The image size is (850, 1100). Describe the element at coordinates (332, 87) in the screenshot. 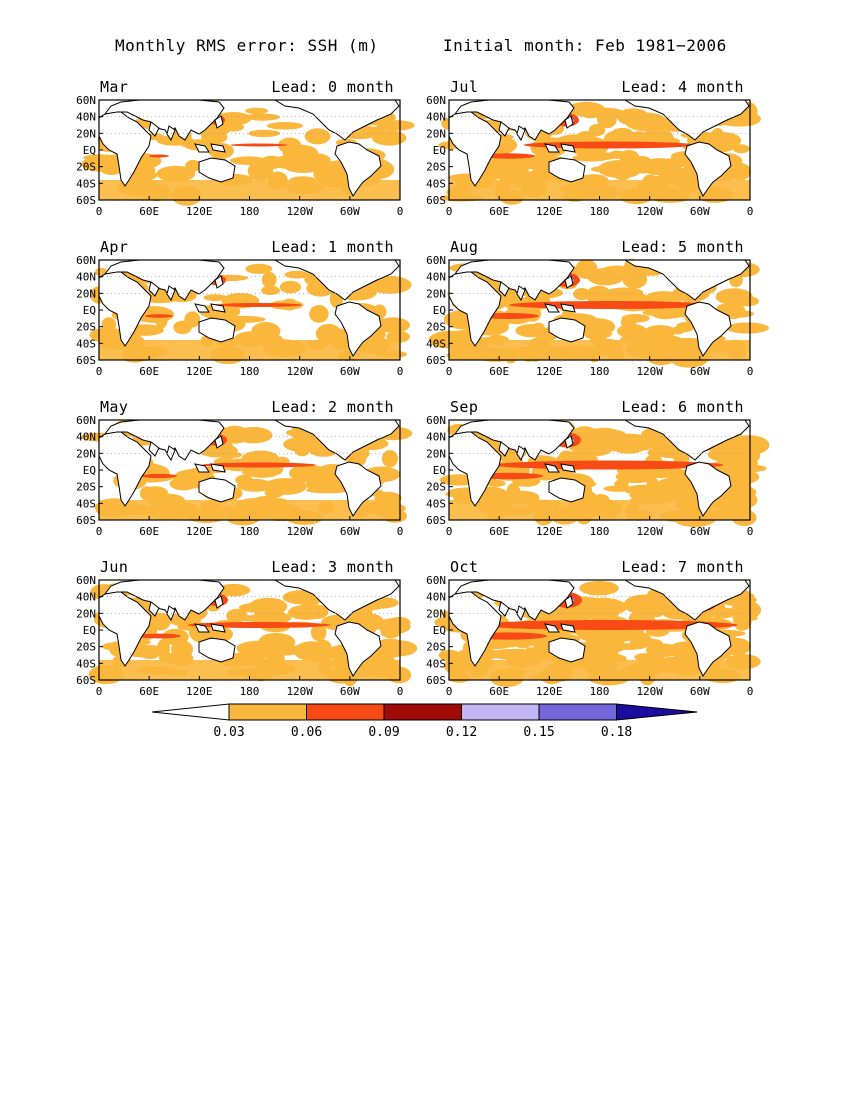

I see `panel-lead-label: Lead: 0 month` at that location.